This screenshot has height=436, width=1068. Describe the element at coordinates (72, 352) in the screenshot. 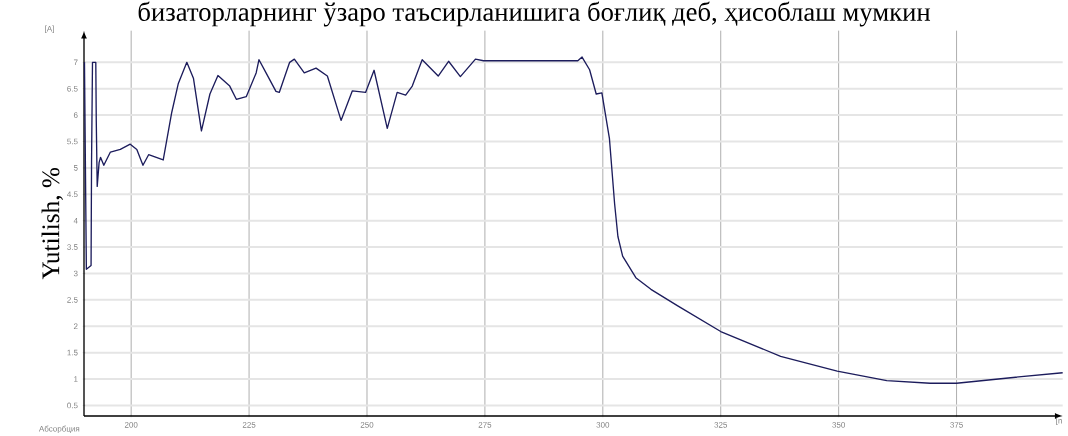

I see `y-tick-label: 1.5` at that location.